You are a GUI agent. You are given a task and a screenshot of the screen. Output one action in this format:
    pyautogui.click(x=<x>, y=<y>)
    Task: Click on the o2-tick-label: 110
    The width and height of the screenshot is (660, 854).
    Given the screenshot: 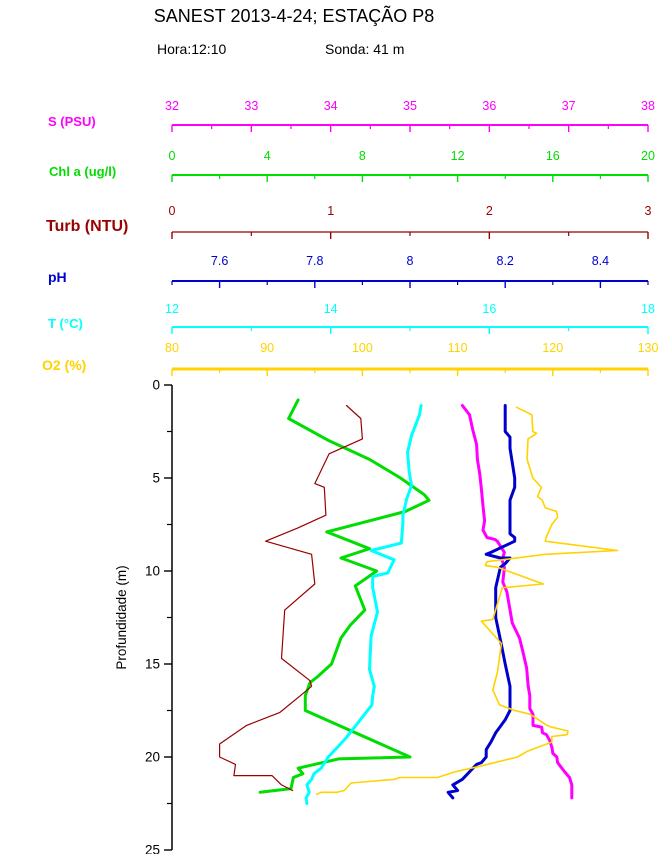 What is the action you would take?
    pyautogui.click(x=458, y=348)
    